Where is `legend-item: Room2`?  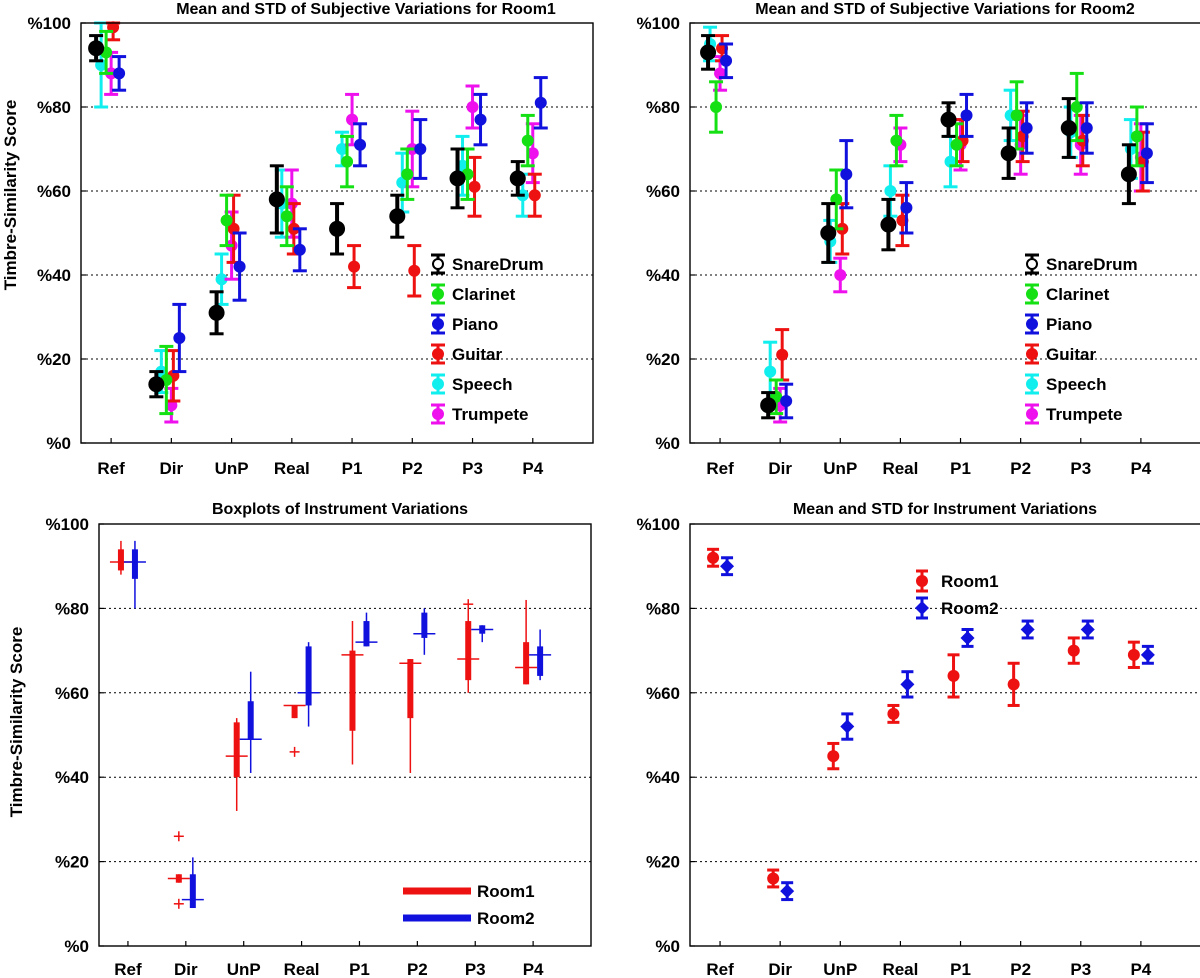
legend-item: Room2 is located at coordinates (957, 608).